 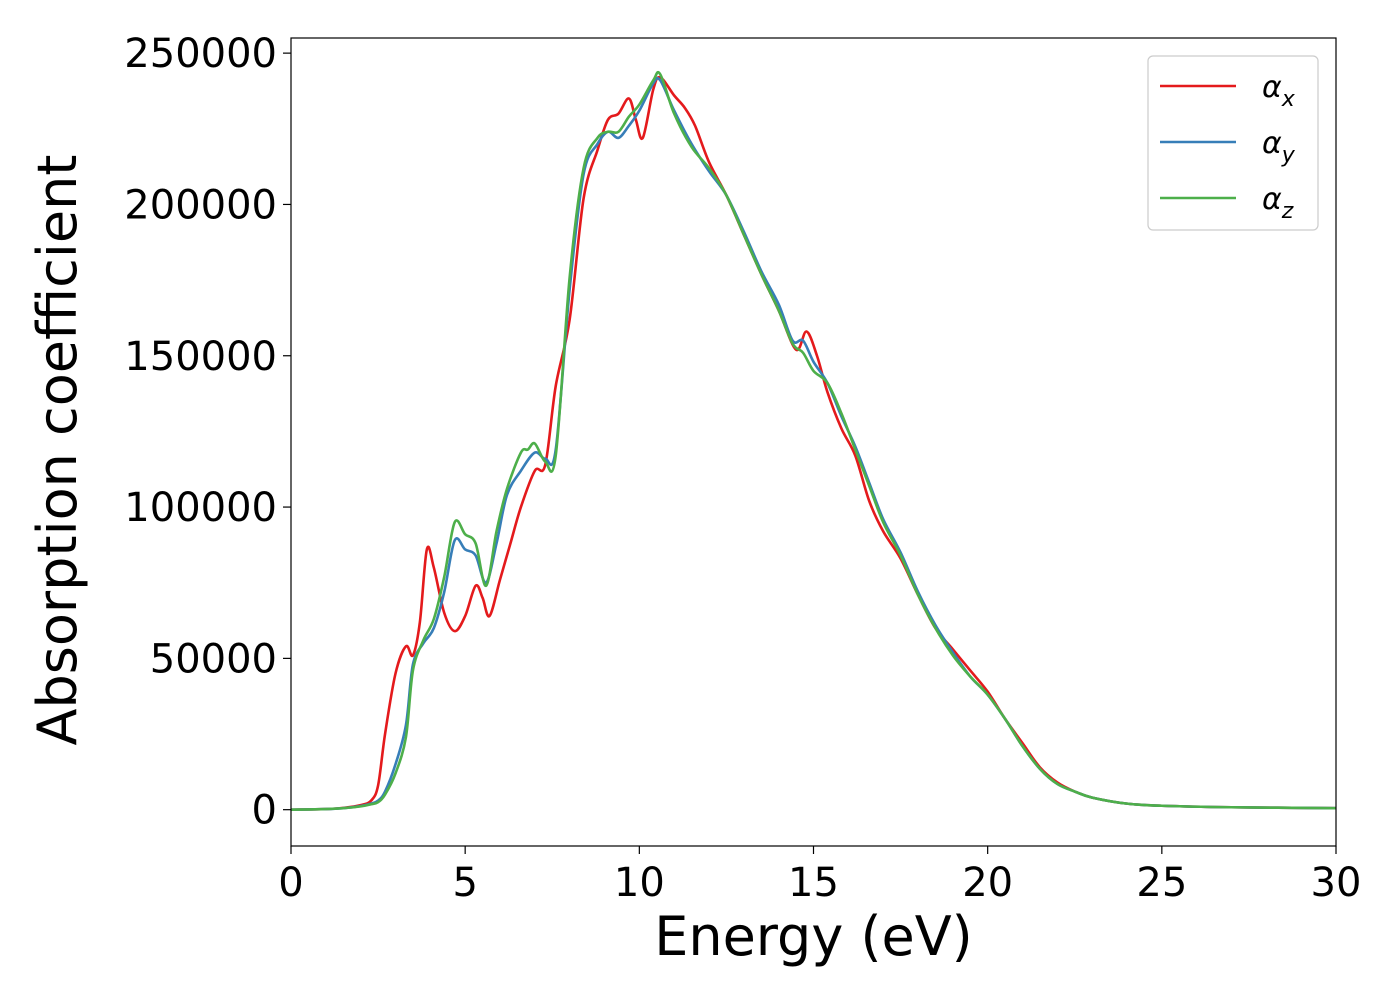 I want to click on legend: αx αy αz, so click(x=1233, y=143).